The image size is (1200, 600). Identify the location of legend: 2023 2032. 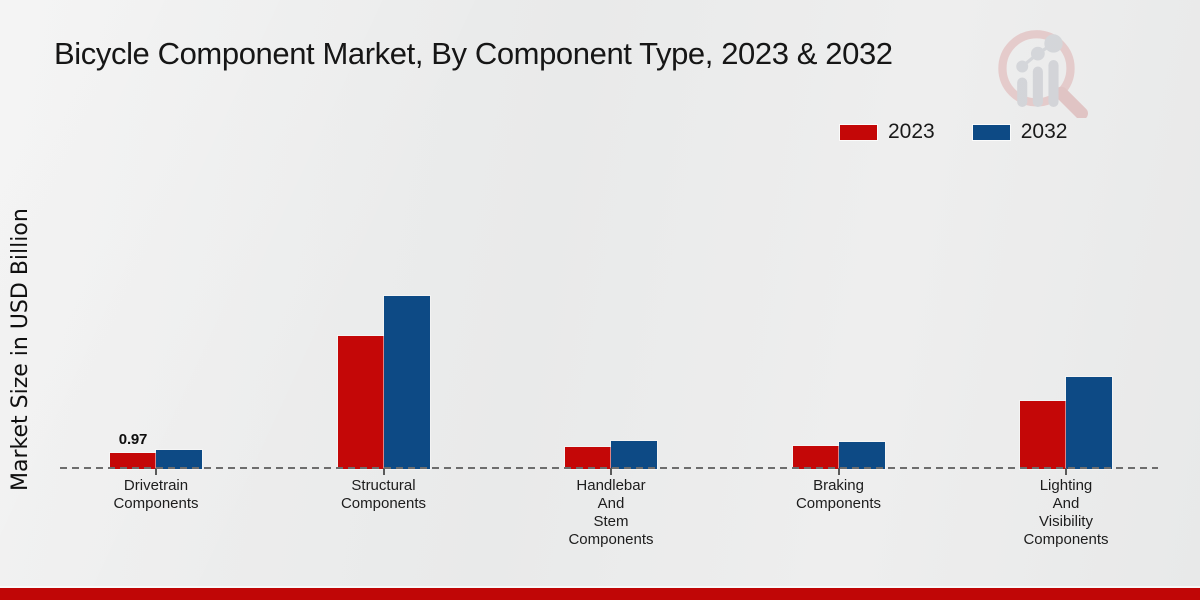
(953, 132).